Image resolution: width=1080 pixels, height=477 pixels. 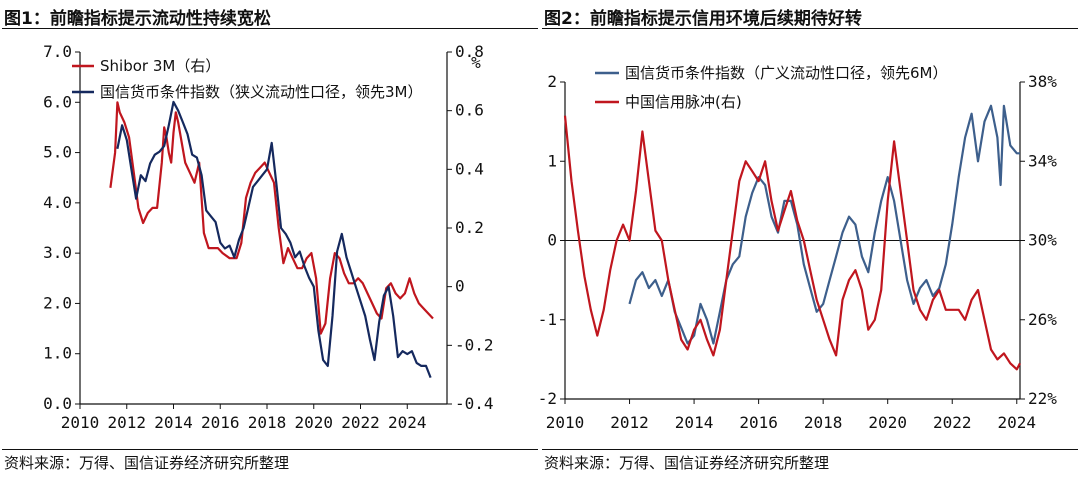 I want to click on y-right-tick-label: 0.4, so click(x=469, y=168).